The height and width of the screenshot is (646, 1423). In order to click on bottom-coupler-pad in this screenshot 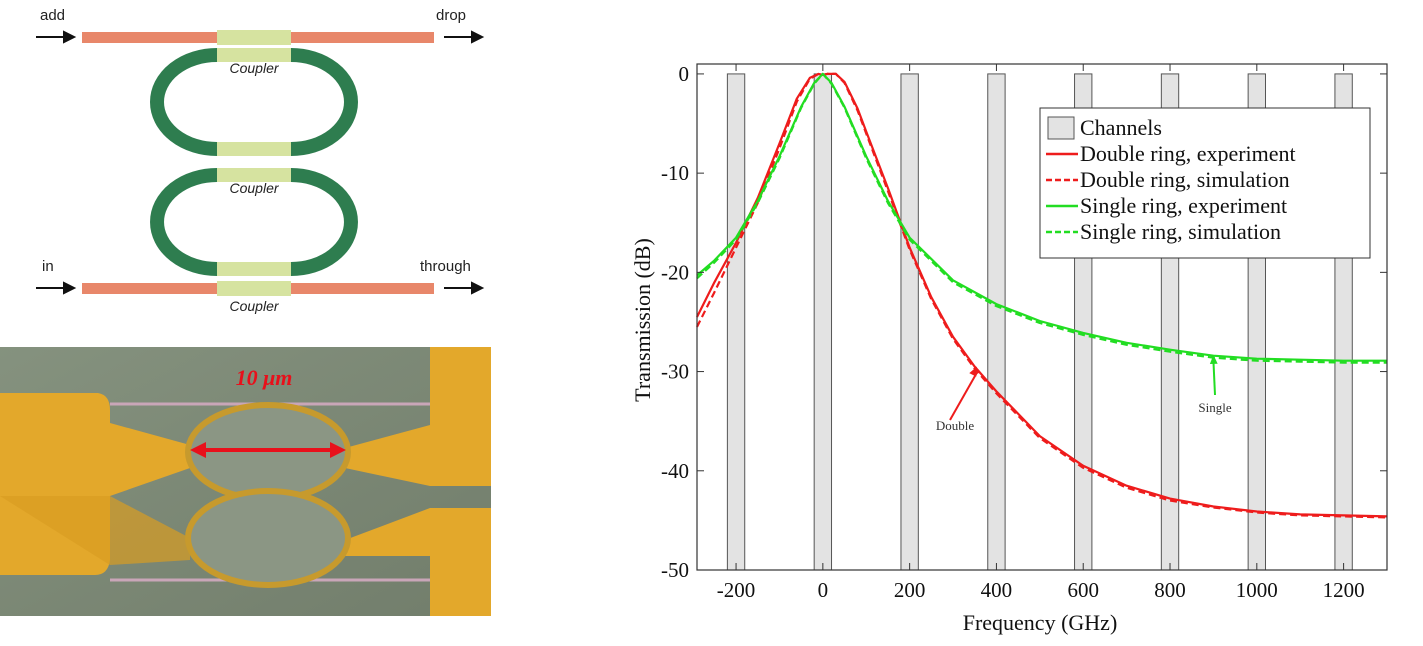, I will do `click(254, 288)`.